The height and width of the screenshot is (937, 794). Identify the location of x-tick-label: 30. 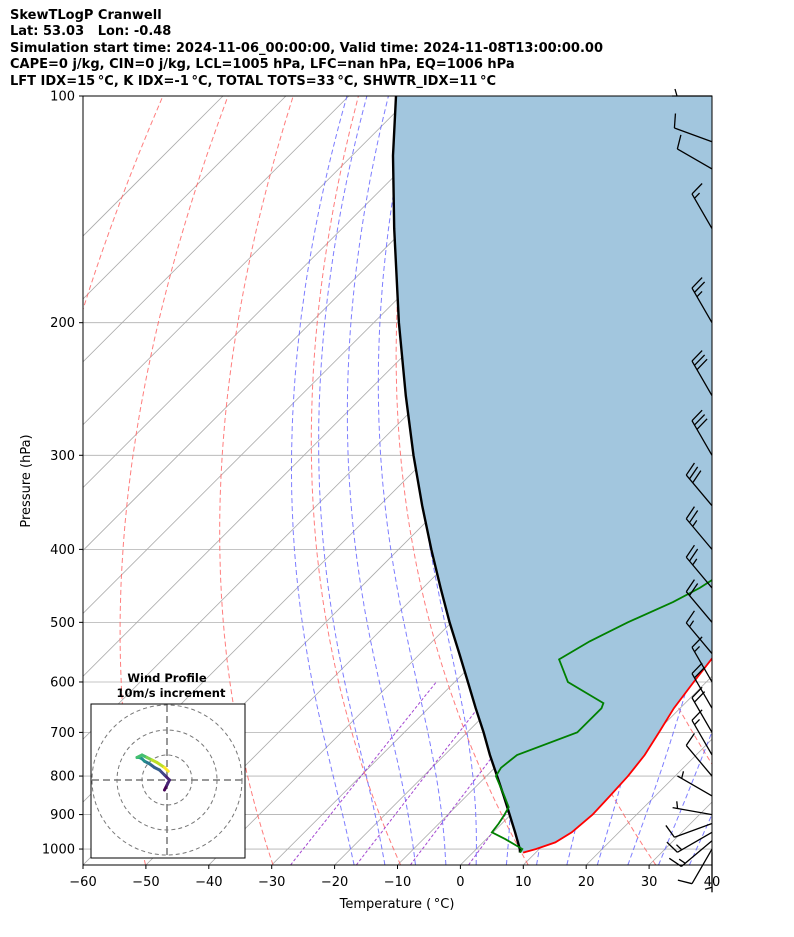
(649, 882).